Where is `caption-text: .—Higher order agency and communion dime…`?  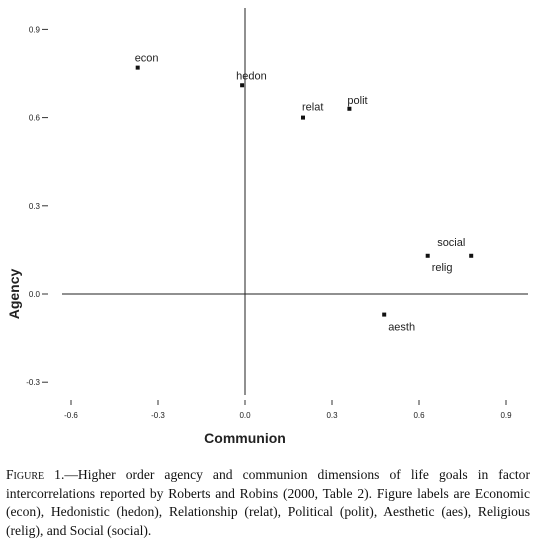 caption-text: .—Higher order agency and communion dime… is located at coordinates (268, 502).